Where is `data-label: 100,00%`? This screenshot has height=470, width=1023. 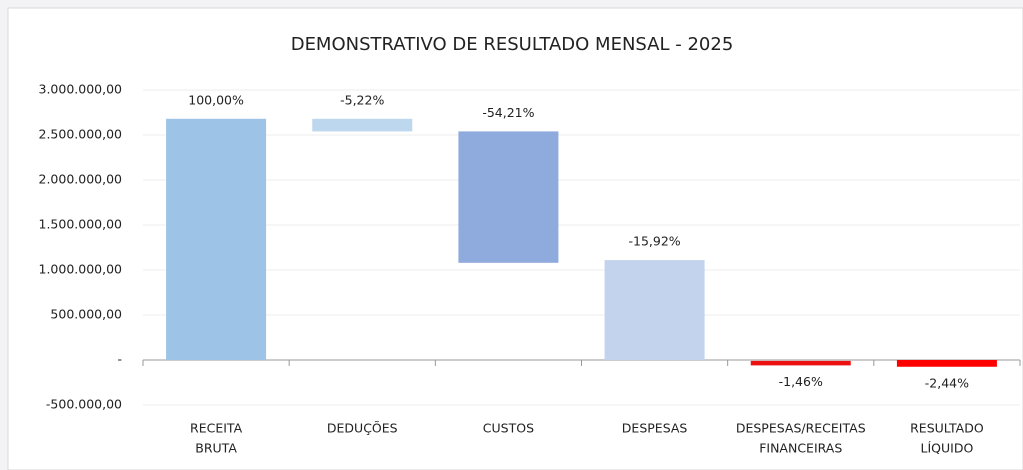 data-label: 100,00% is located at coordinates (216, 99).